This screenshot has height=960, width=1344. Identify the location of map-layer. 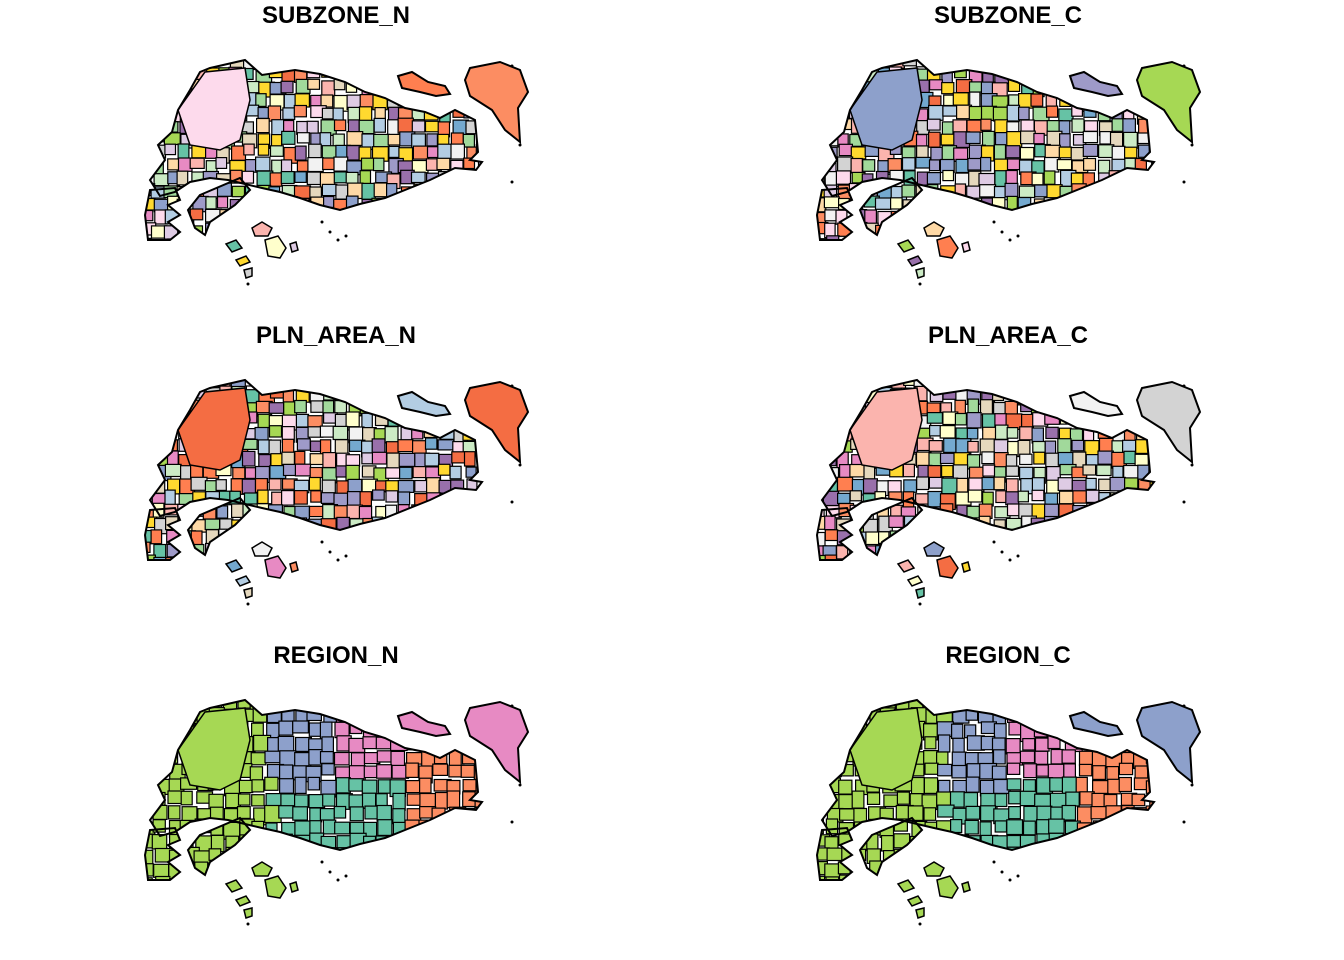
(1008, 492).